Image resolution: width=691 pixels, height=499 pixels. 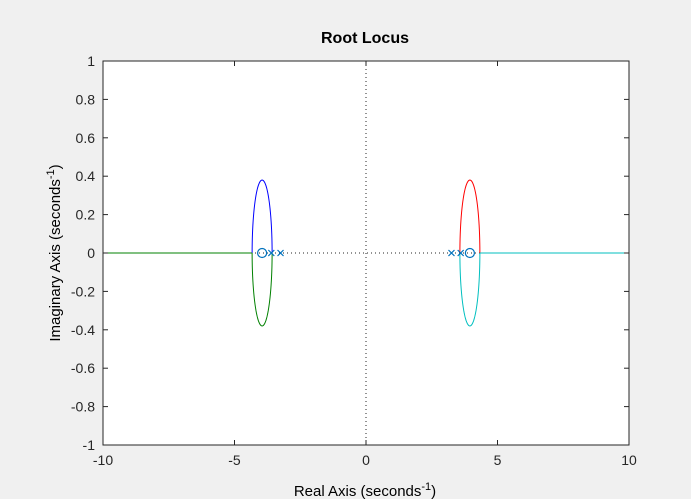 What do you see at coordinates (91, 61) in the screenshot?
I see `y-tick-label: 1` at bounding box center [91, 61].